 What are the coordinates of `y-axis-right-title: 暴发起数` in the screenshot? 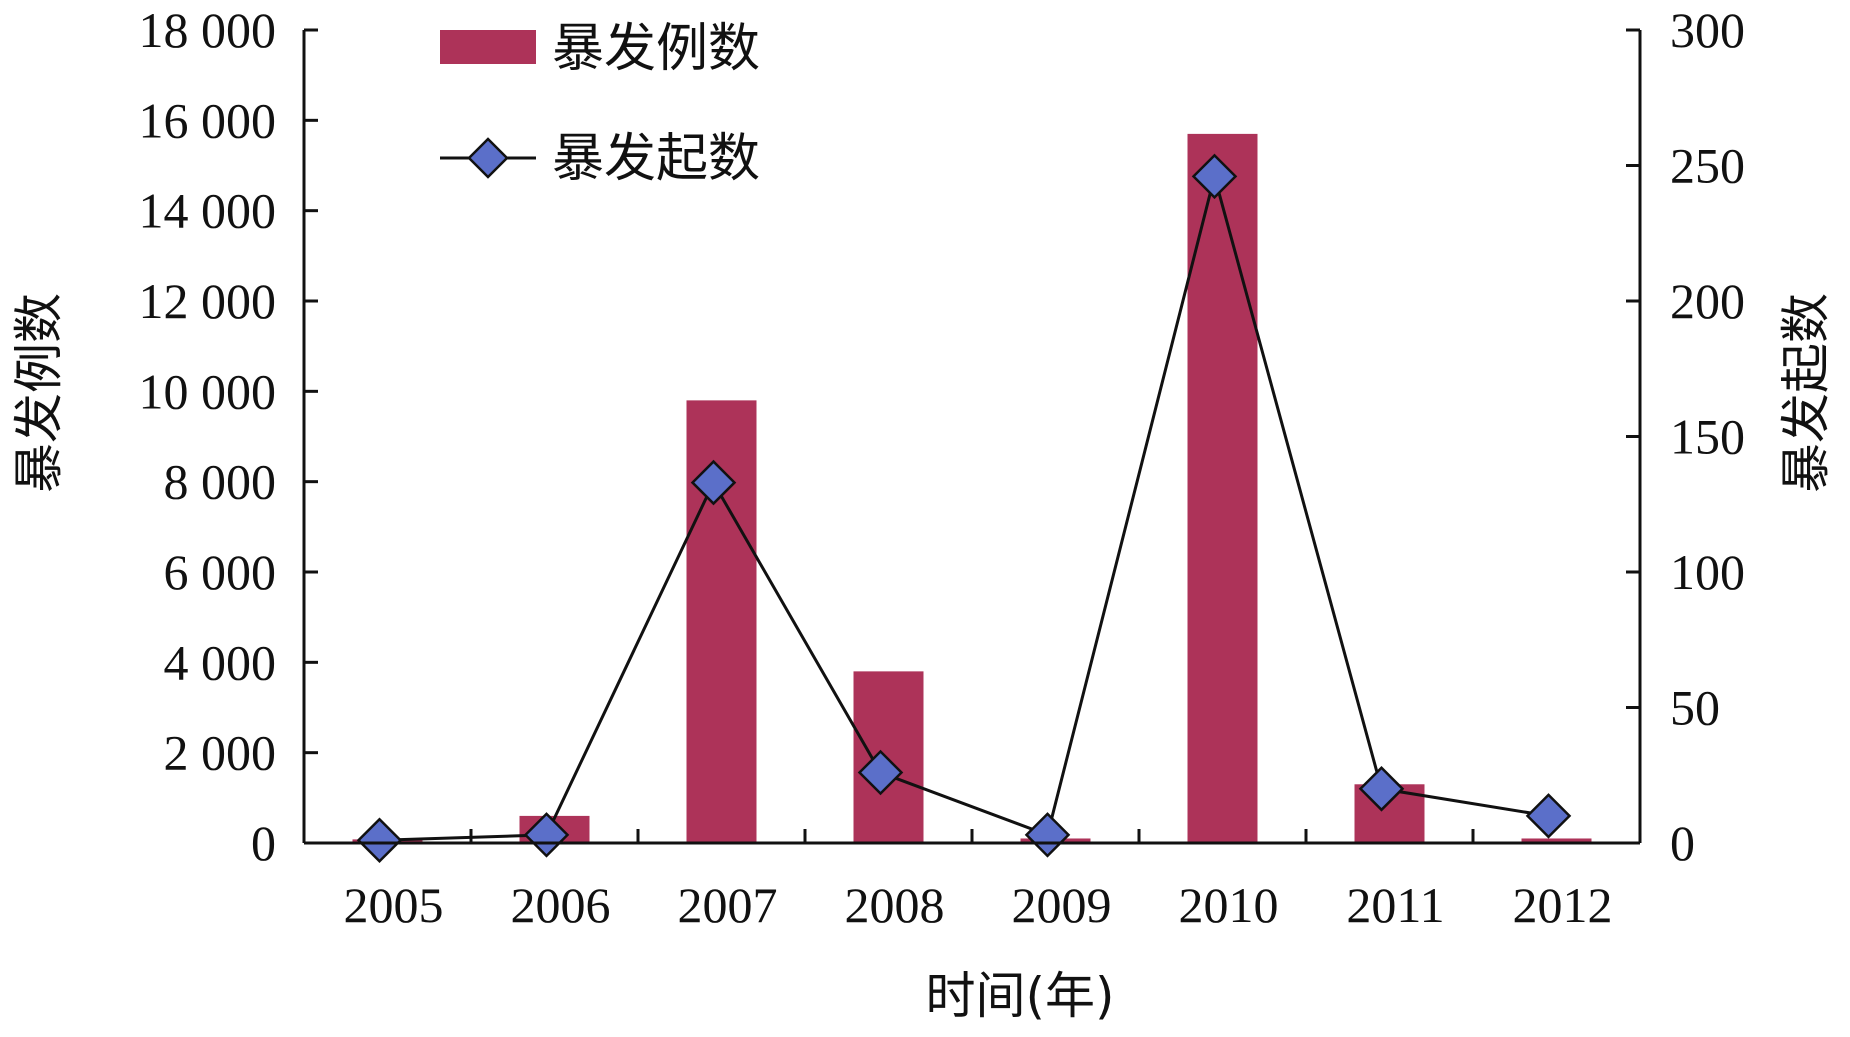 It's located at (1806, 393).